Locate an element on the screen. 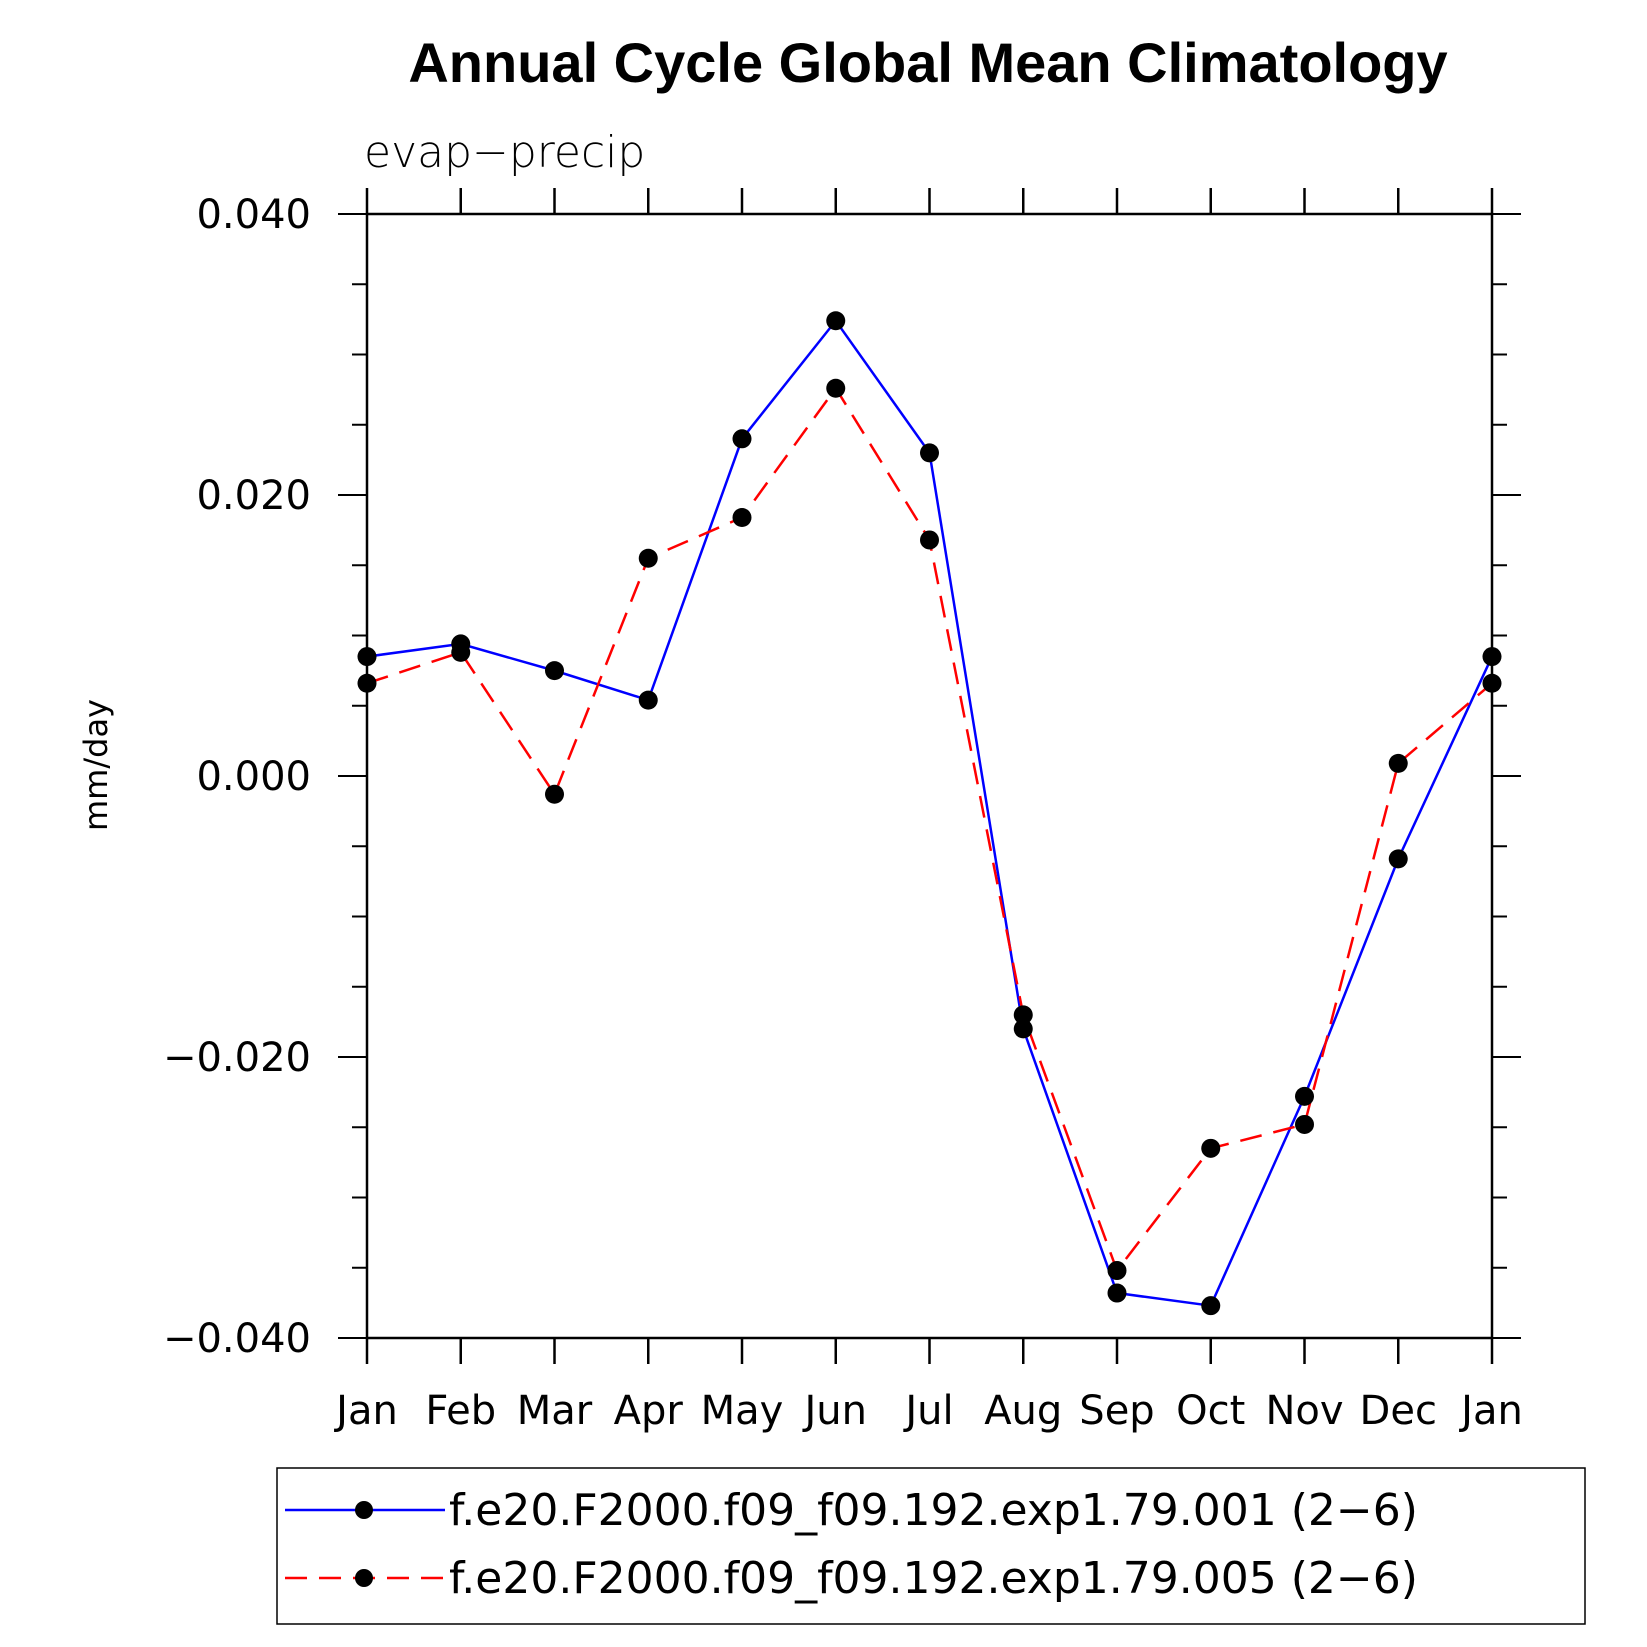 The image size is (1647, 1647). y-tick-label: −0.020 is located at coordinates (237, 1058).